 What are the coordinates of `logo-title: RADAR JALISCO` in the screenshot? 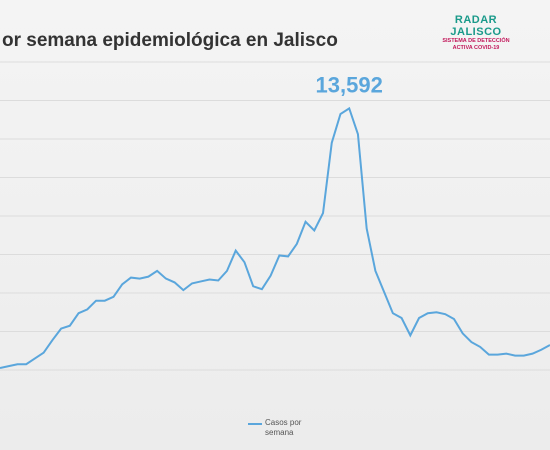 It's located at (476, 26).